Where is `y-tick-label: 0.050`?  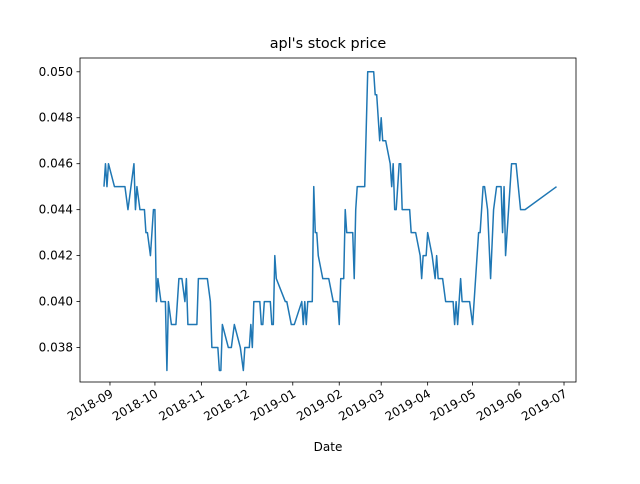 y-tick-label: 0.050 is located at coordinates (56, 72).